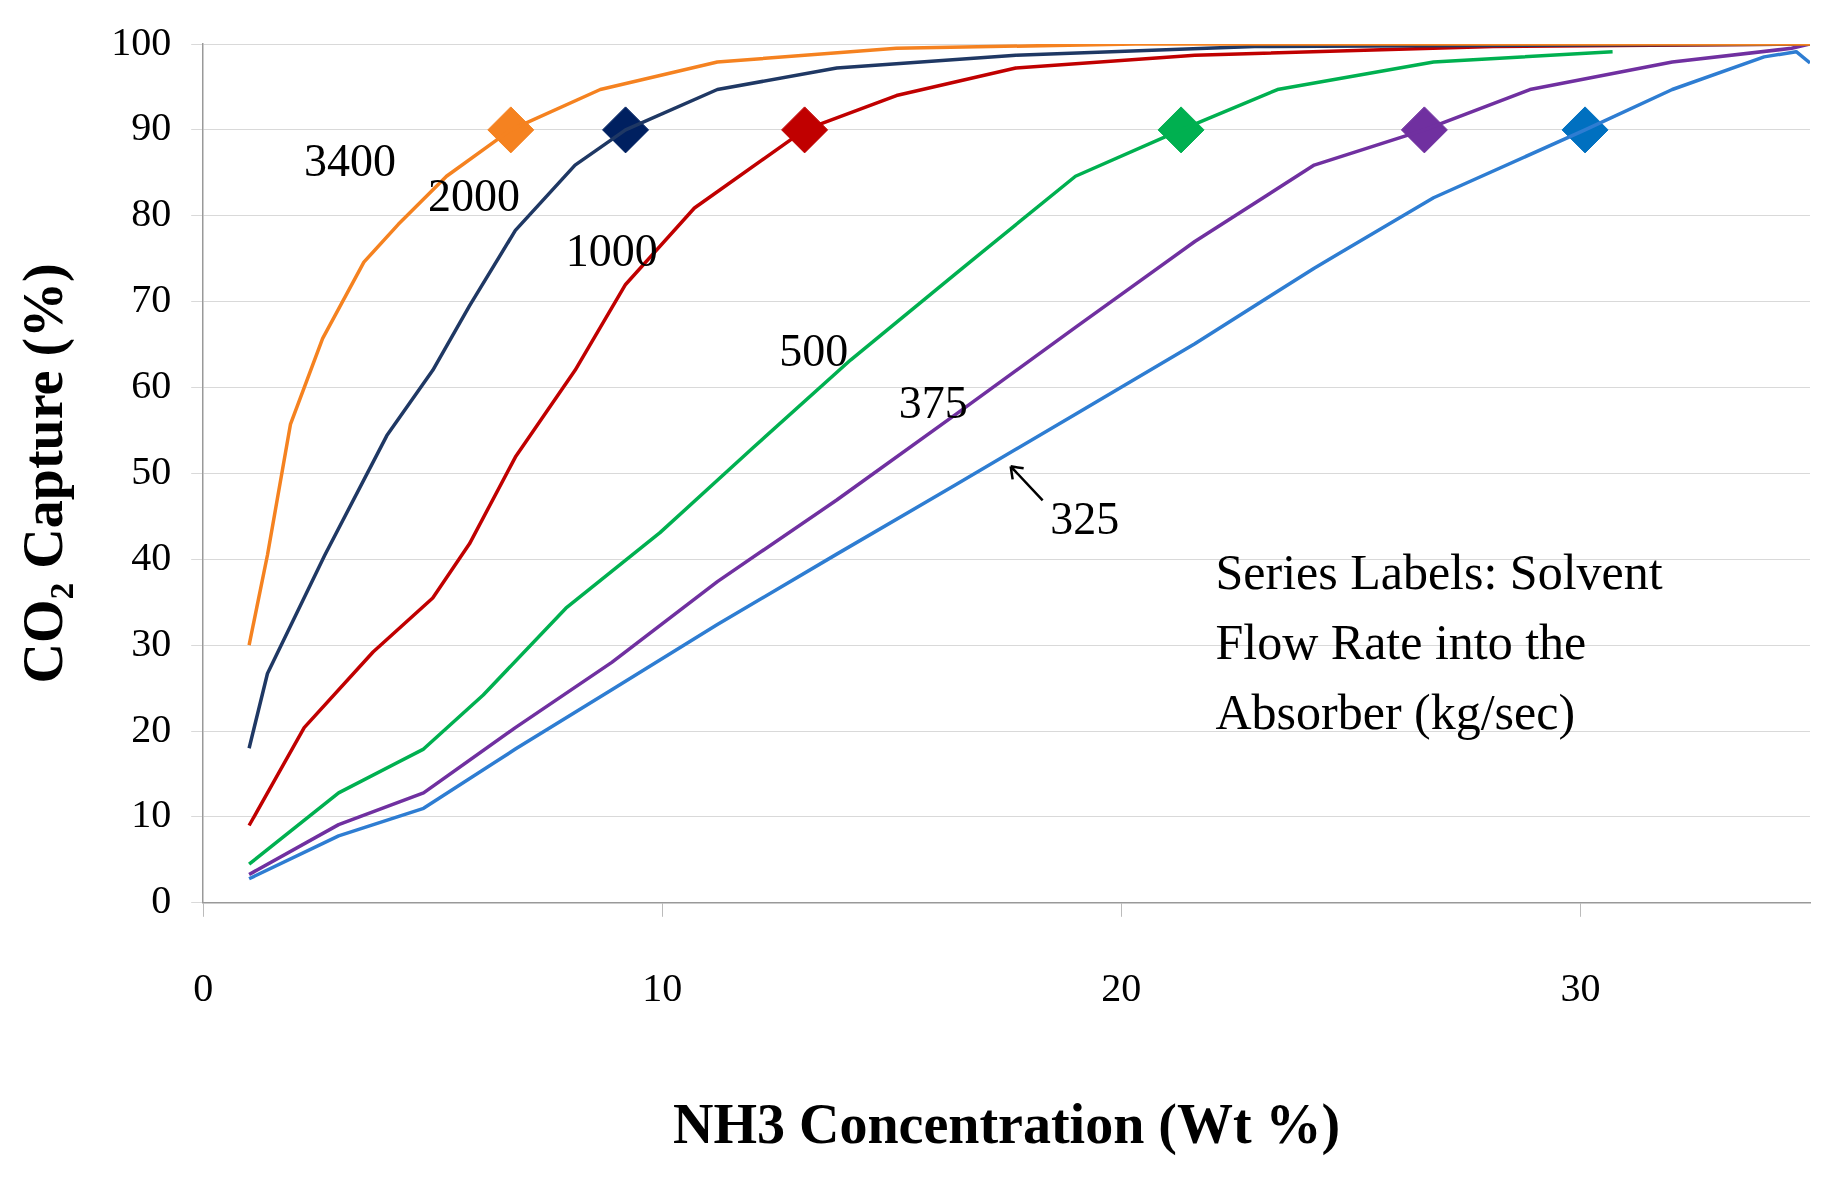 This screenshot has height=1186, width=1834. I want to click on y-tick-label: 70, so click(151, 299).